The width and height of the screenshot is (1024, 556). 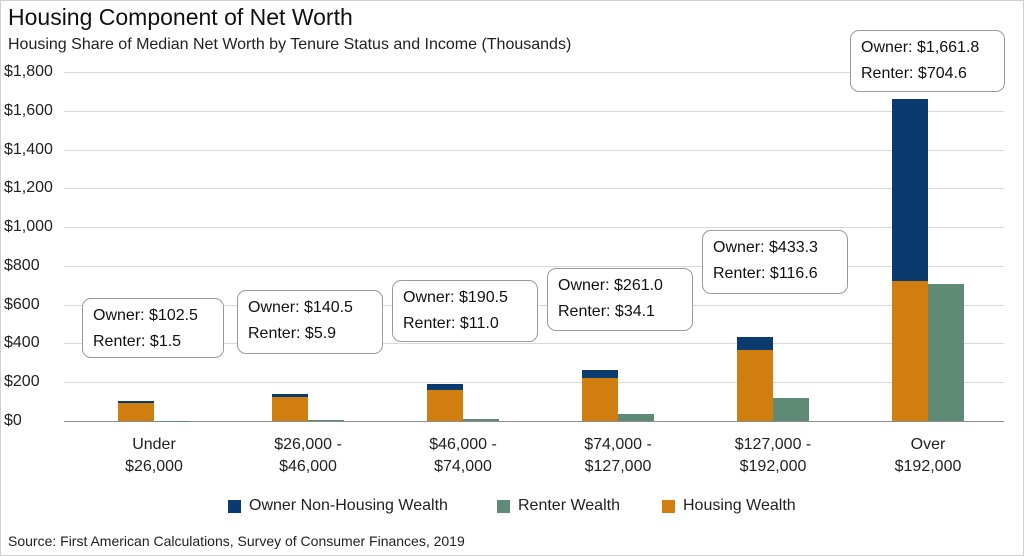 I want to click on callout-owner-value: Owner: $140.5, so click(x=300, y=307).